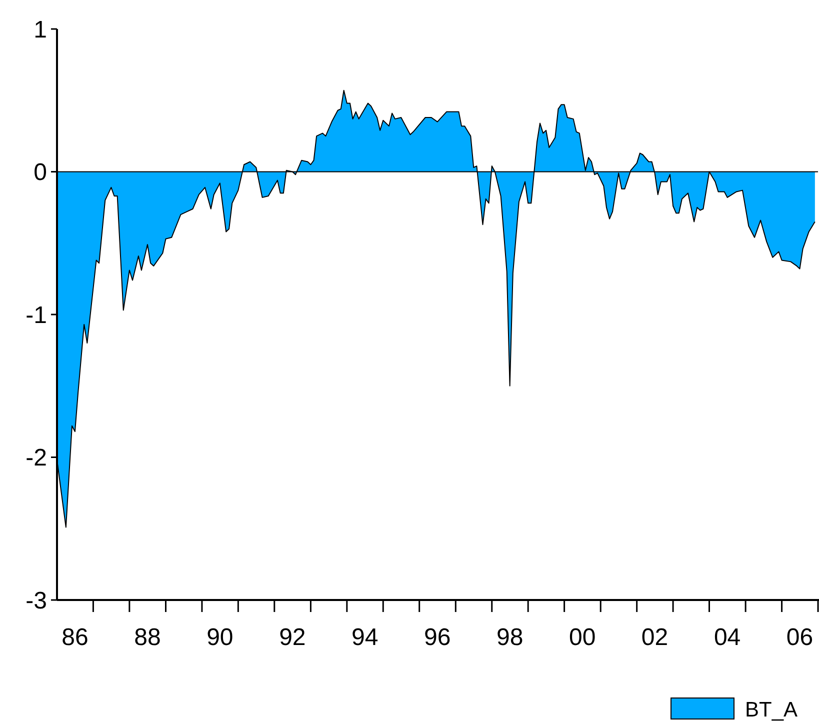 The height and width of the screenshot is (724, 819). Describe the element at coordinates (654, 637) in the screenshot. I see `x-tick-label: 02` at that location.